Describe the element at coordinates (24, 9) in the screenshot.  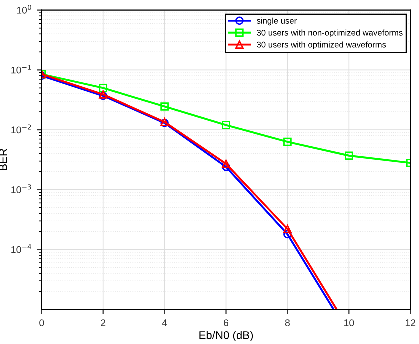
I see `y-tick-label: 10$^{0}$` at that location.